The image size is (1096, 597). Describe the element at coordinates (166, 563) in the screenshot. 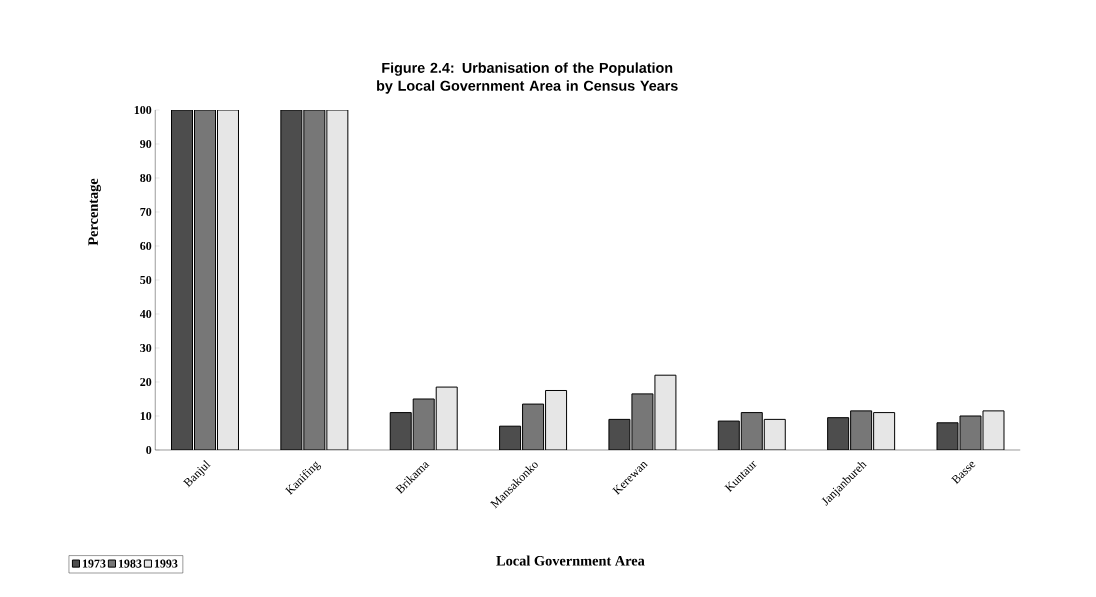

I see `legend-label: 1993` at that location.